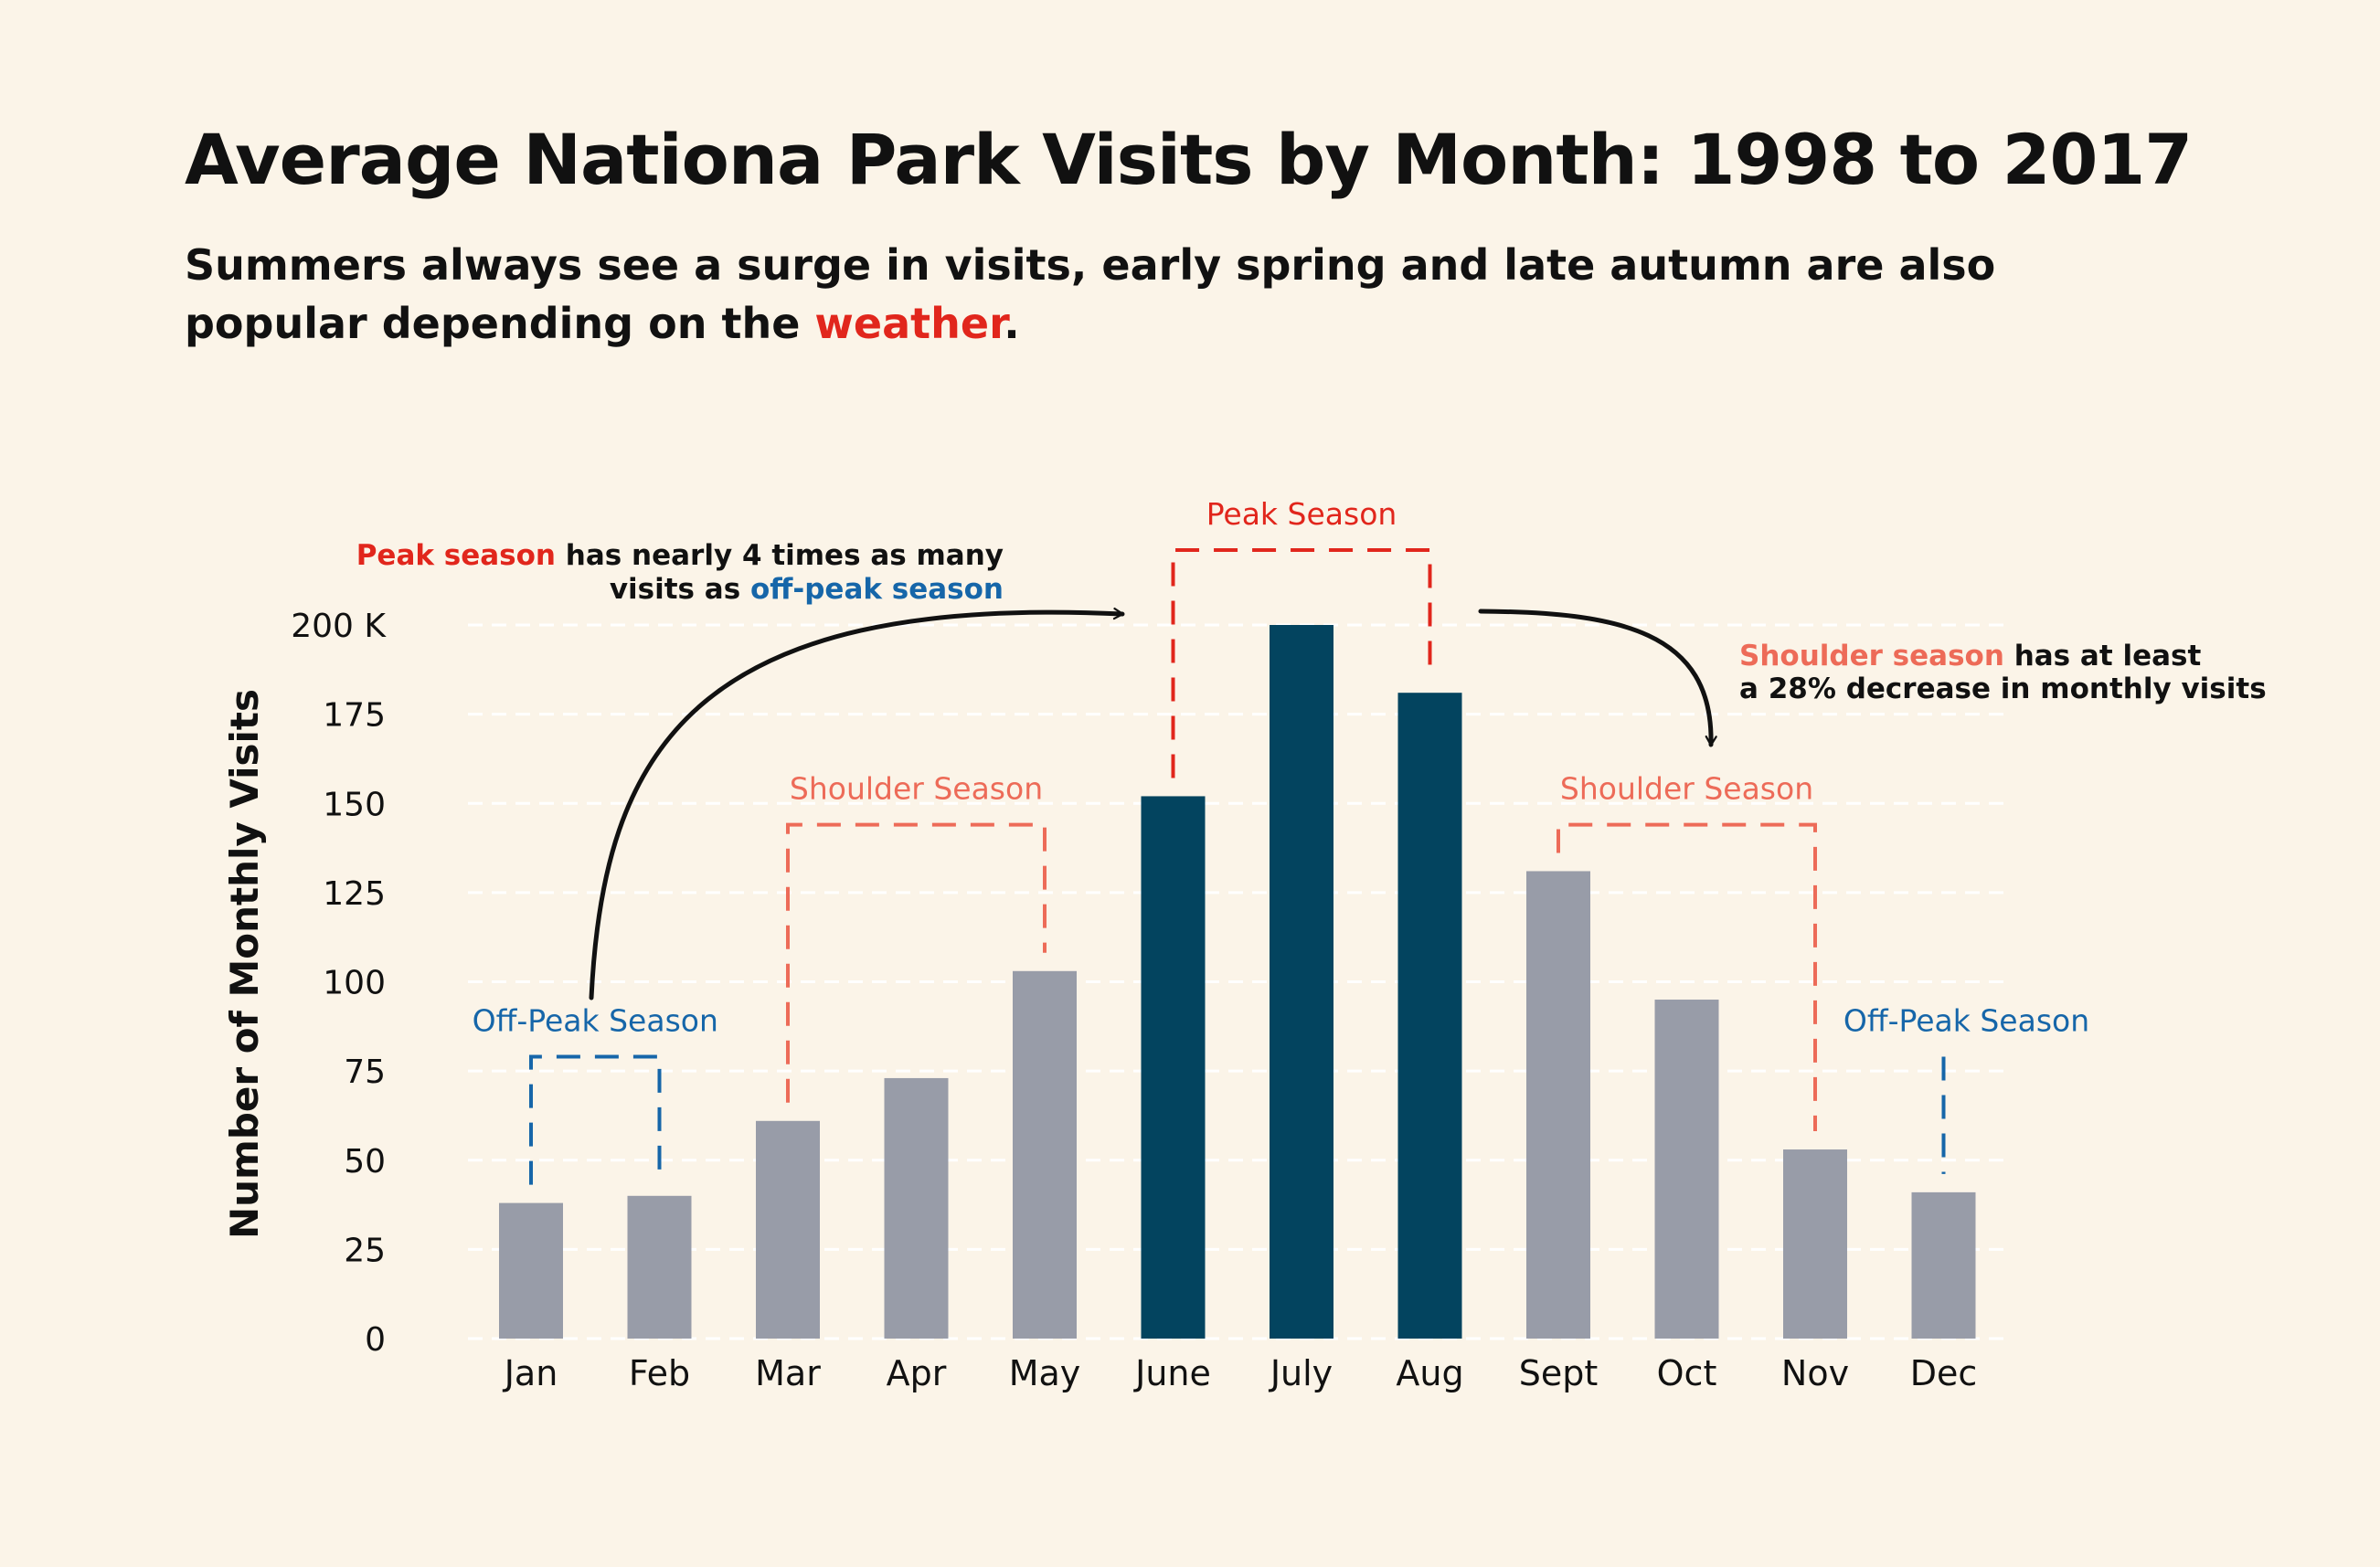 The image size is (2380, 1567). Describe the element at coordinates (680, 589) in the screenshot. I see `annotation-run: visits as` at that location.